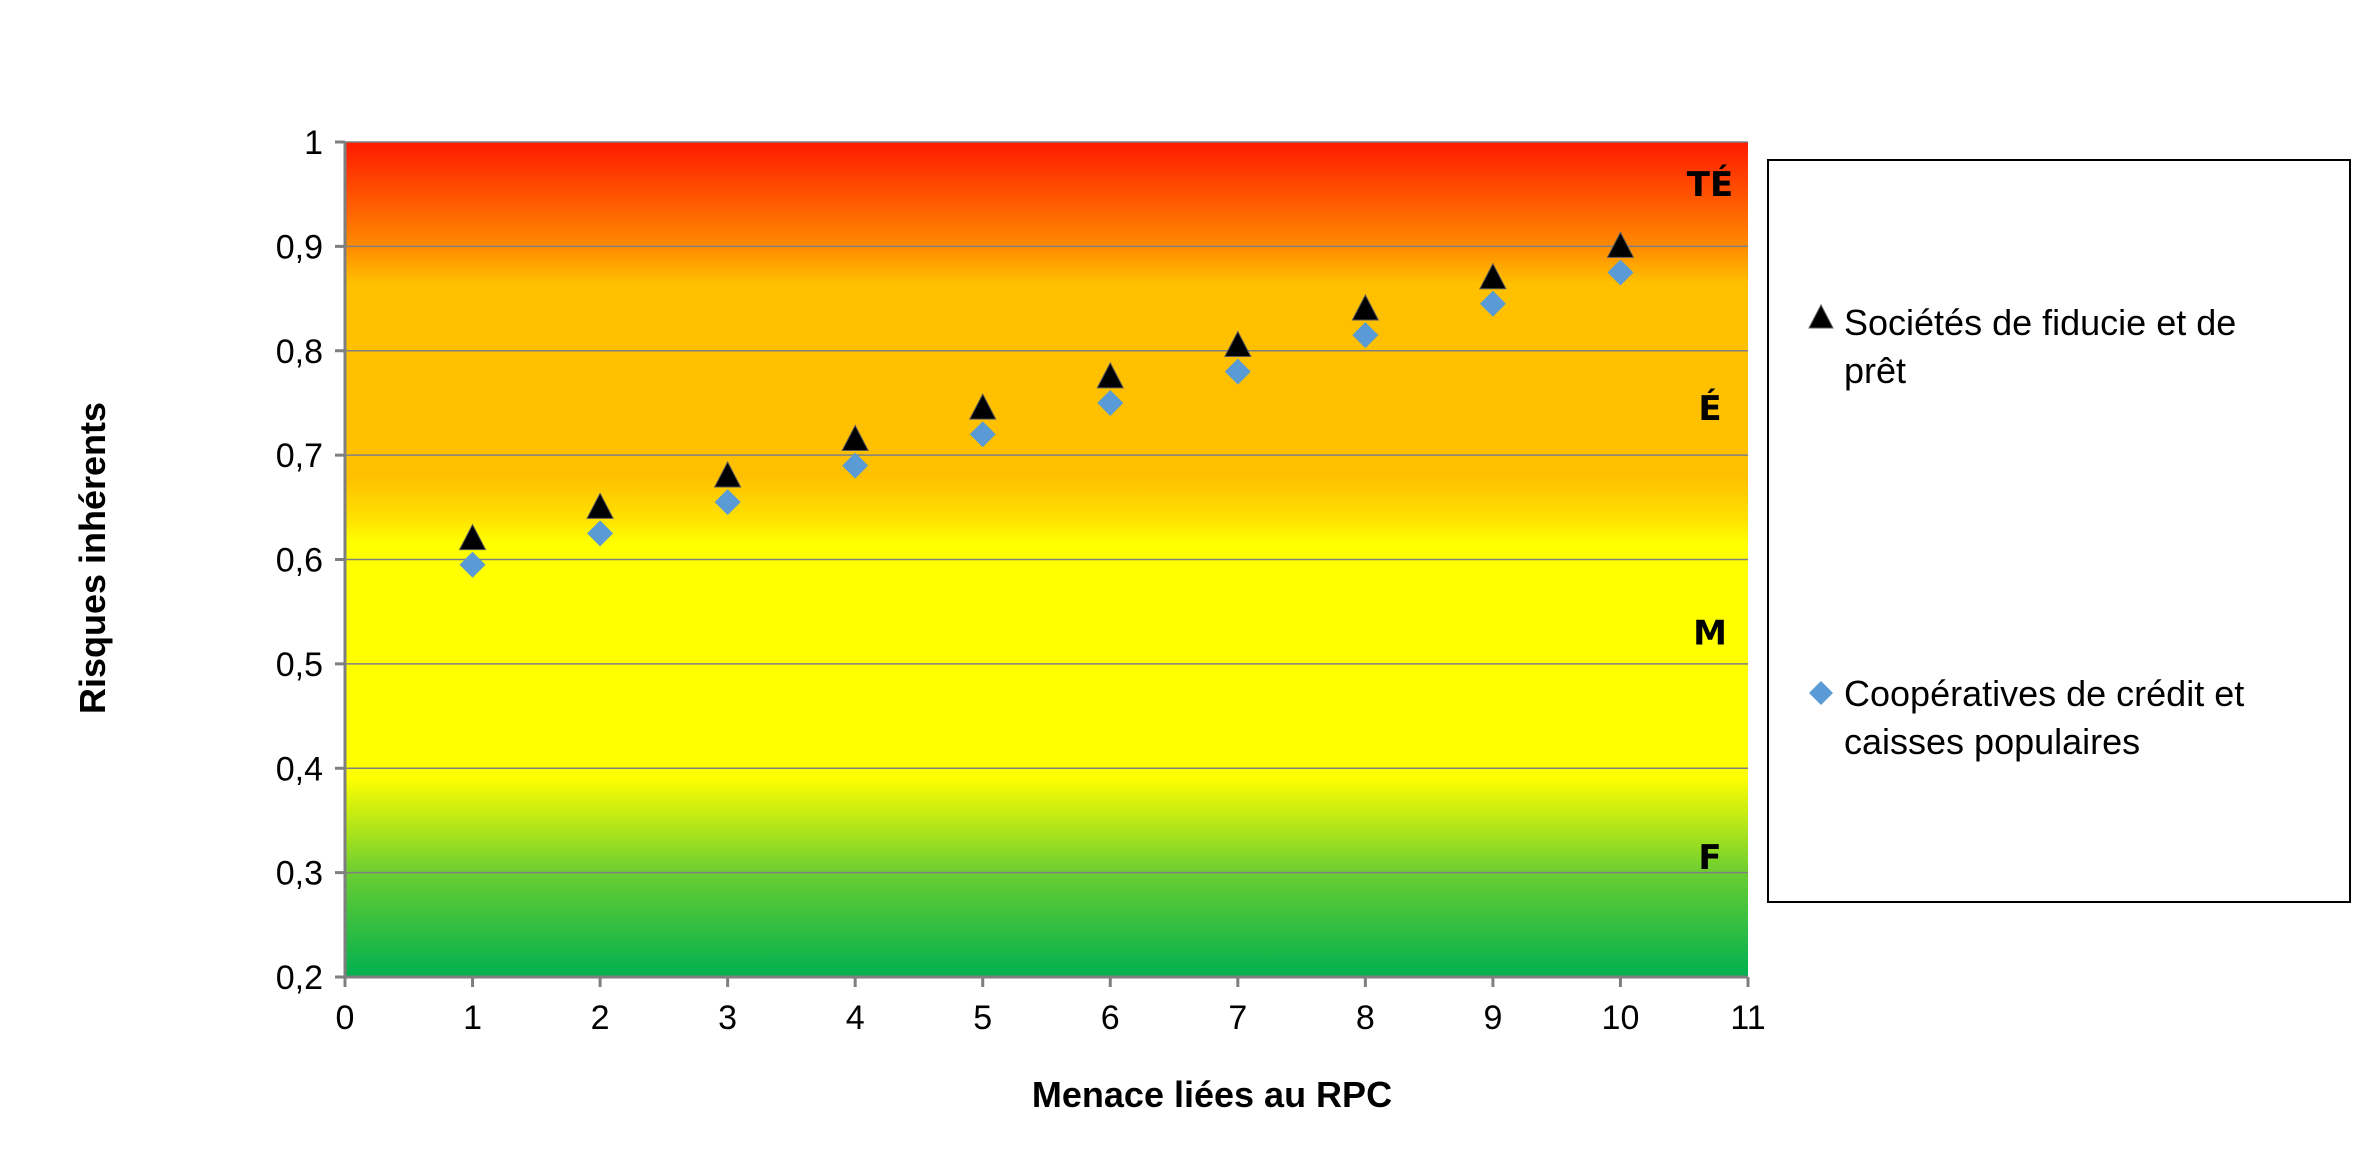  What do you see at coordinates (2044, 693) in the screenshot?
I see `legend-series-2-line-1: Coopératives de crédit et` at bounding box center [2044, 693].